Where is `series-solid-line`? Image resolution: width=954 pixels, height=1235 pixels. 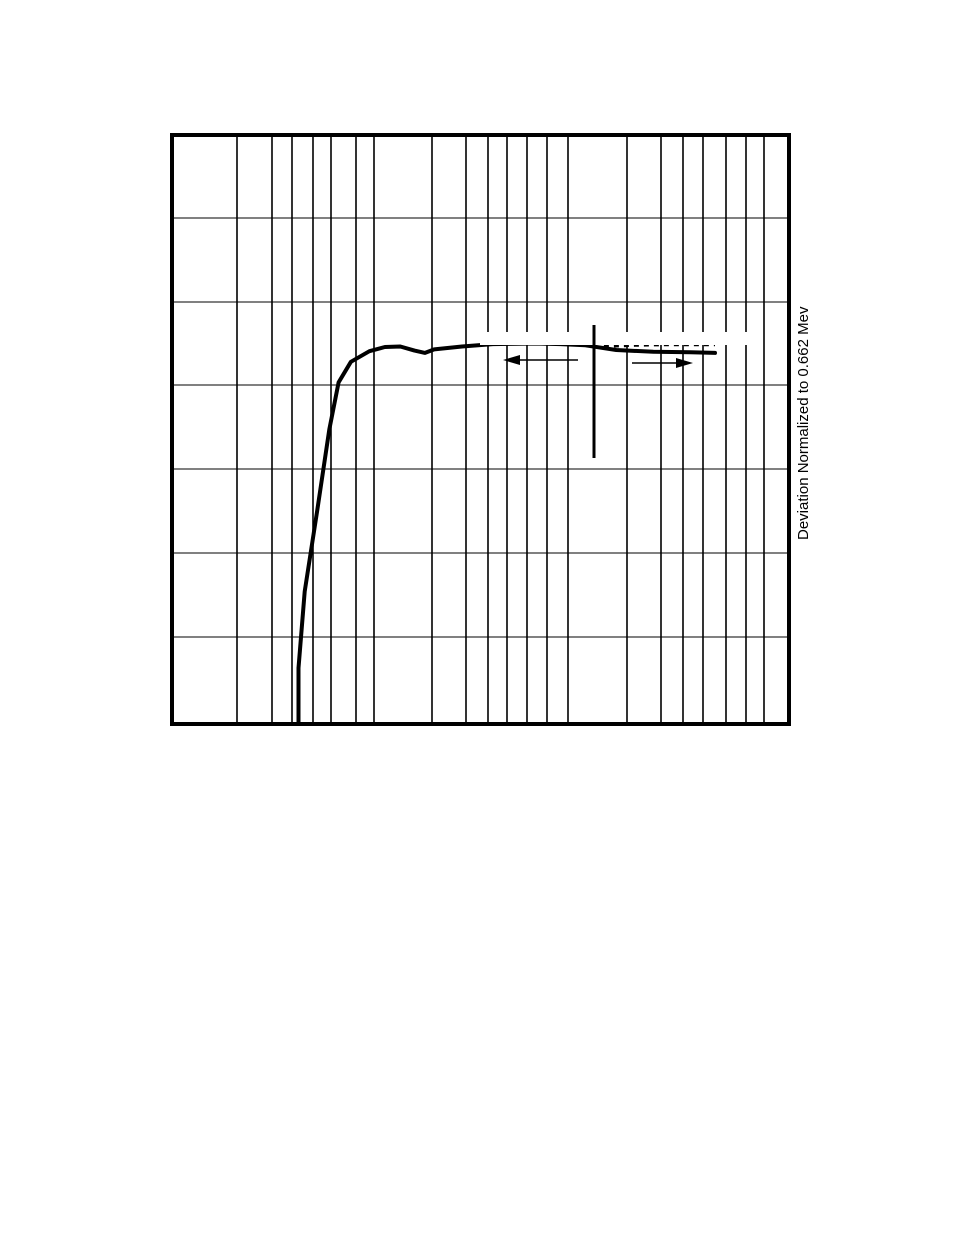 series-solid-line is located at coordinates (506, 533).